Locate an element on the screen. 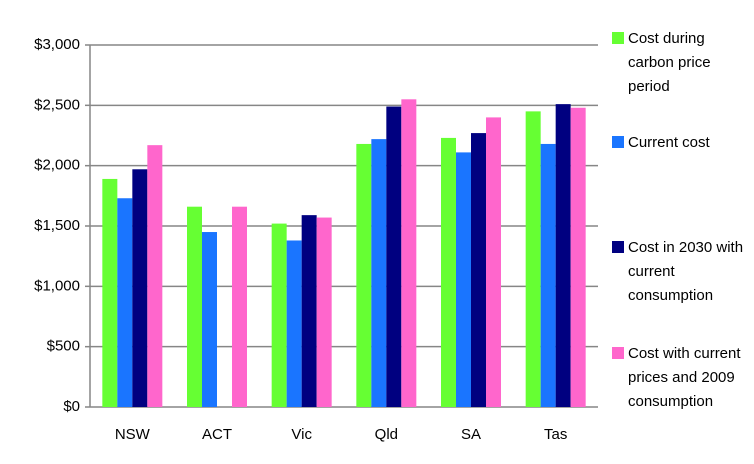 The width and height of the screenshot is (754, 464). y-tick-label: $2,000 is located at coordinates (57, 165).